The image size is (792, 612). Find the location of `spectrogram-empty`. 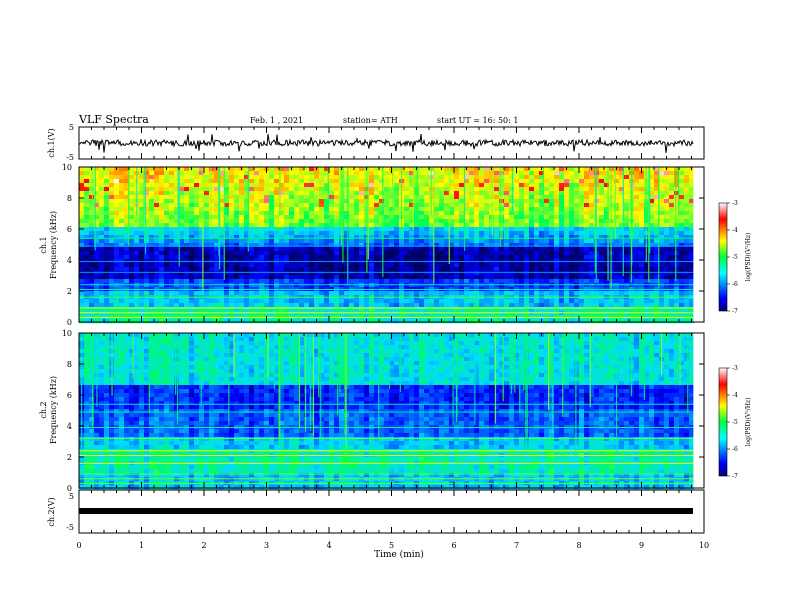

spectrogram-empty is located at coordinates (698, 244).